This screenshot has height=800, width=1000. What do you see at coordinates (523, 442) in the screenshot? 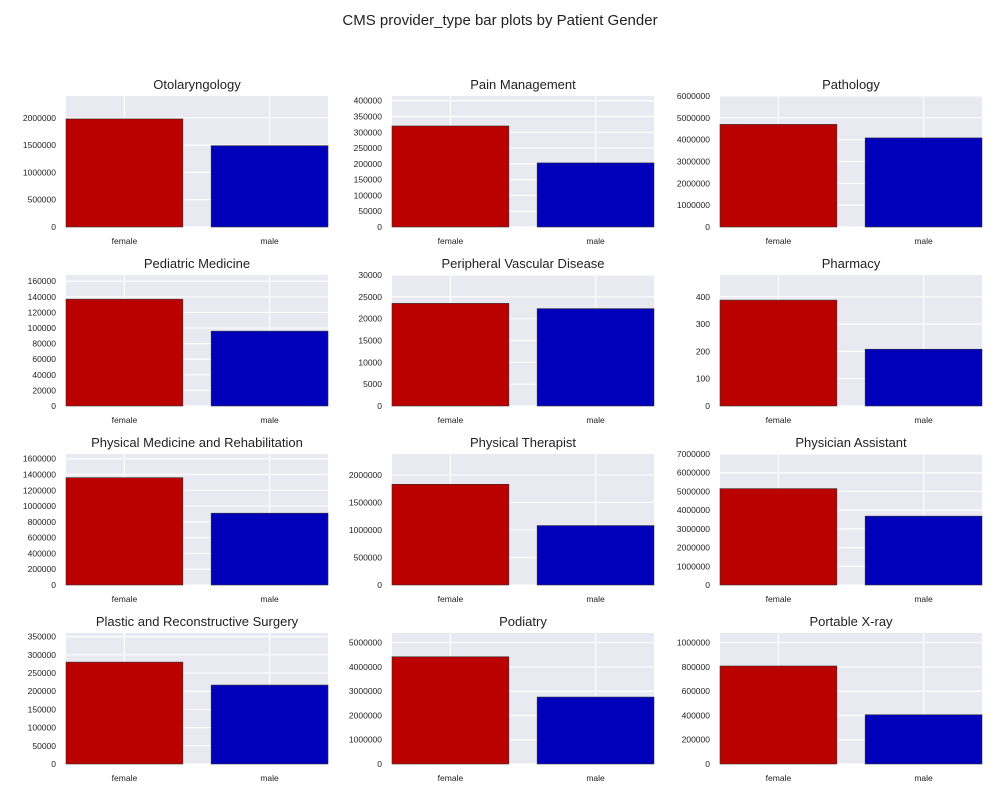
I see `subplot-title: Physical Therapist` at bounding box center [523, 442].